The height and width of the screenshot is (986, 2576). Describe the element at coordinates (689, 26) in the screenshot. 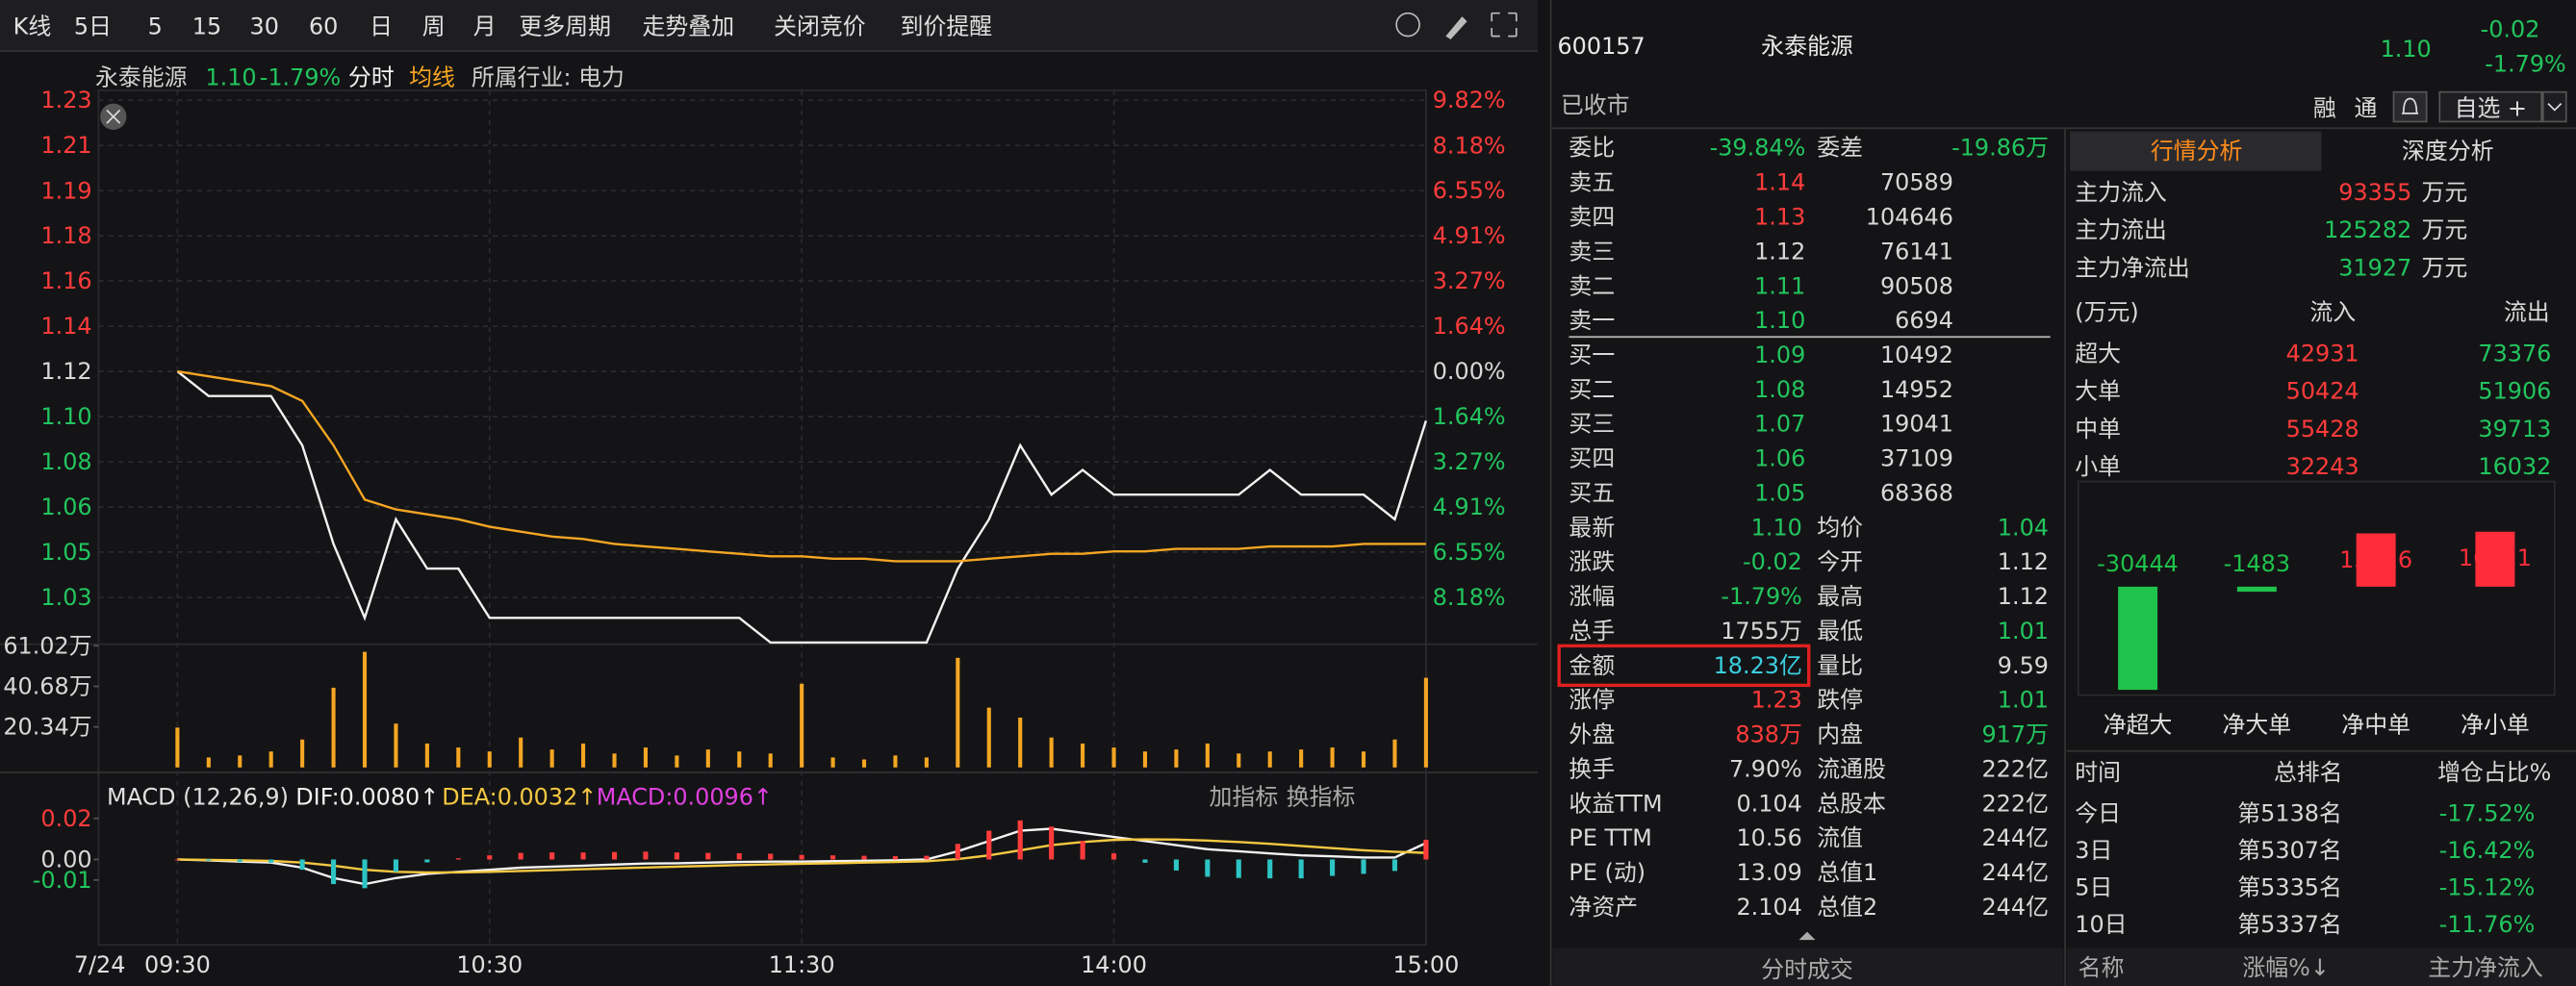

I see `toolbar-item: 走势叠加` at that location.